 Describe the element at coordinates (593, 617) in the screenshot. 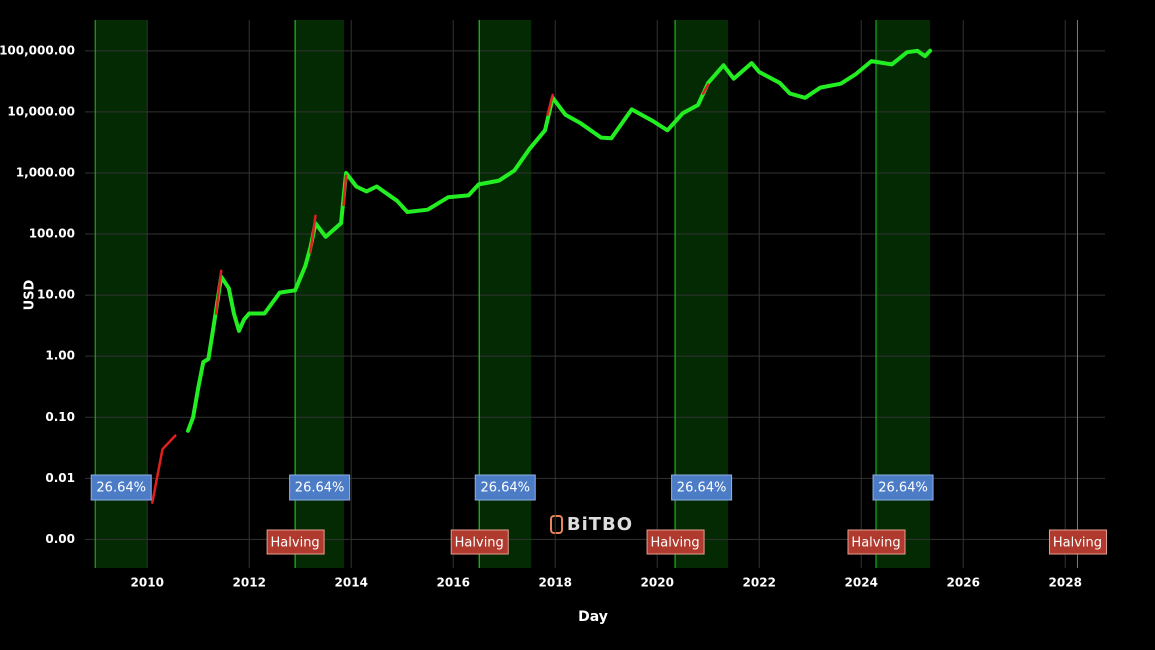

I see `x-axis-label: Day` at that location.